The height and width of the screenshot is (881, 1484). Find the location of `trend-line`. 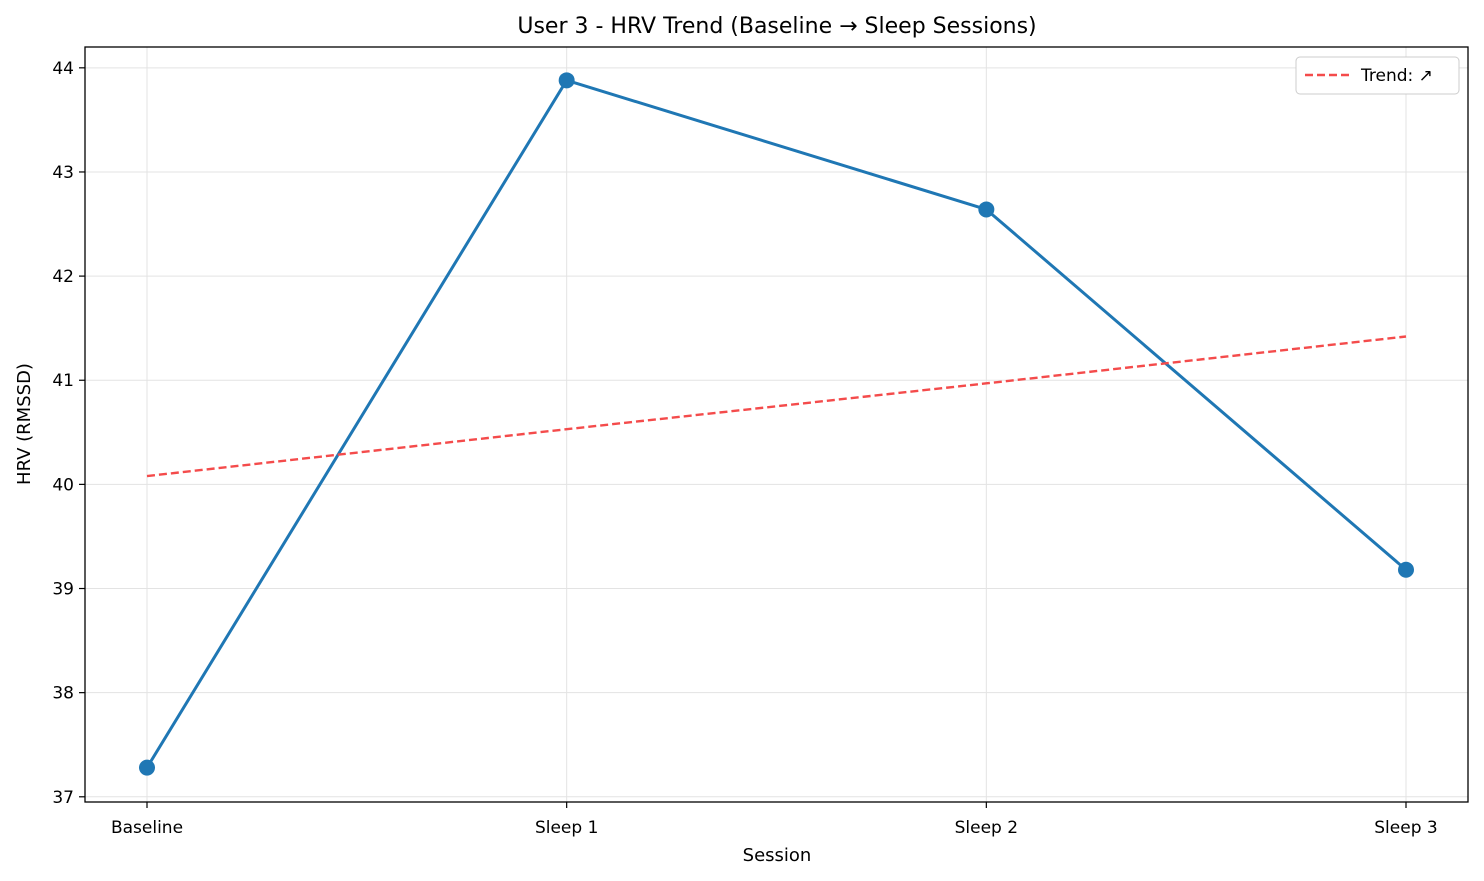

trend-line is located at coordinates (776, 406).